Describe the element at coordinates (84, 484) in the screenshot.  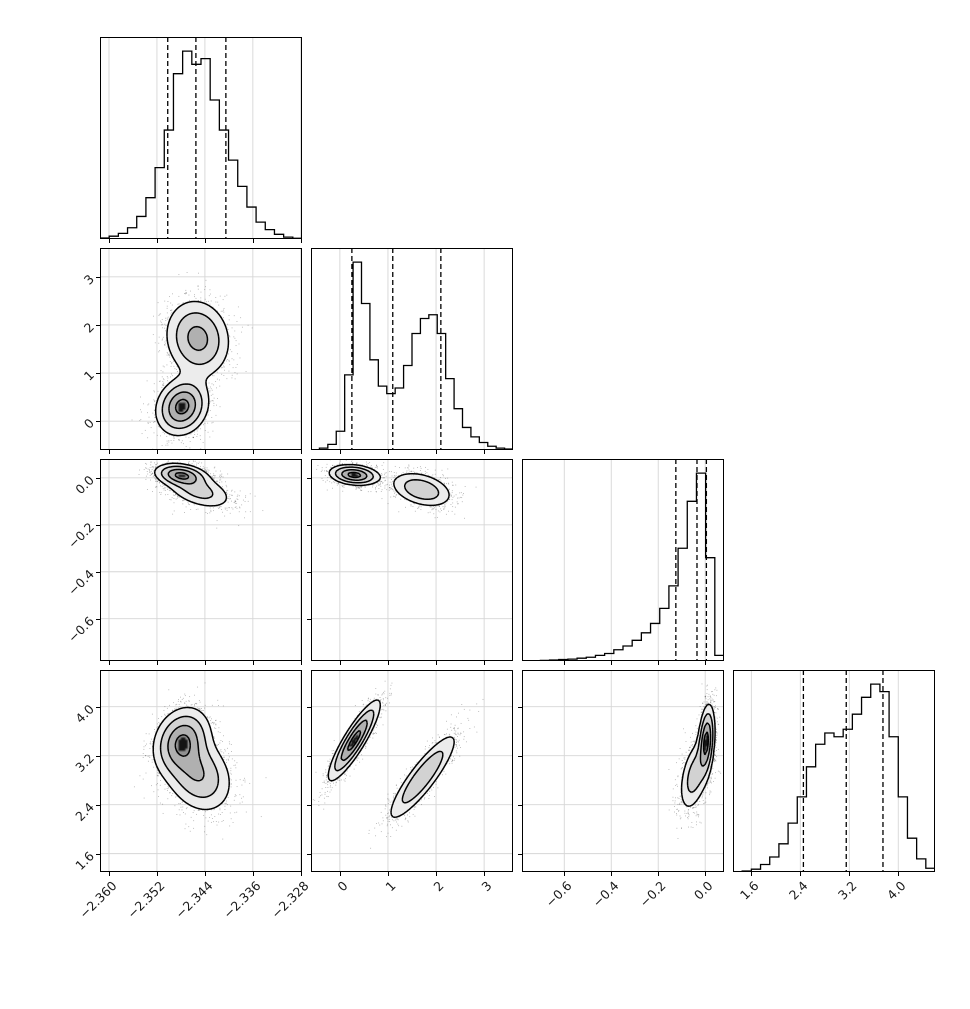
I see `y-tick-label-param3: 0.0` at that location.